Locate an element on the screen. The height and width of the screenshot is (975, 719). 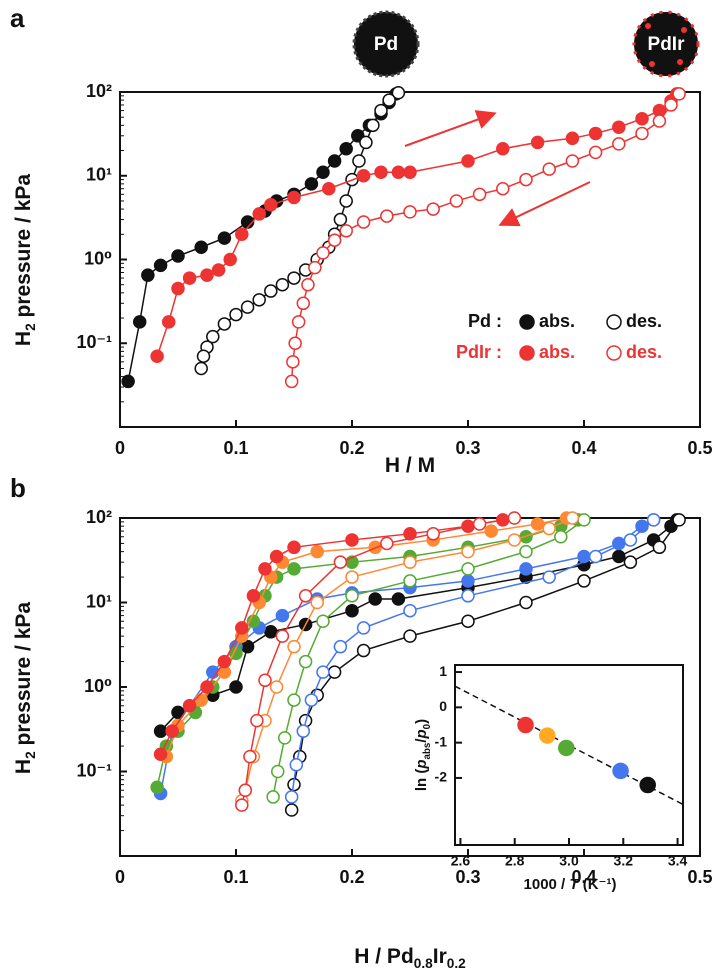
label-part: 0 is located at coordinates (427, 726).